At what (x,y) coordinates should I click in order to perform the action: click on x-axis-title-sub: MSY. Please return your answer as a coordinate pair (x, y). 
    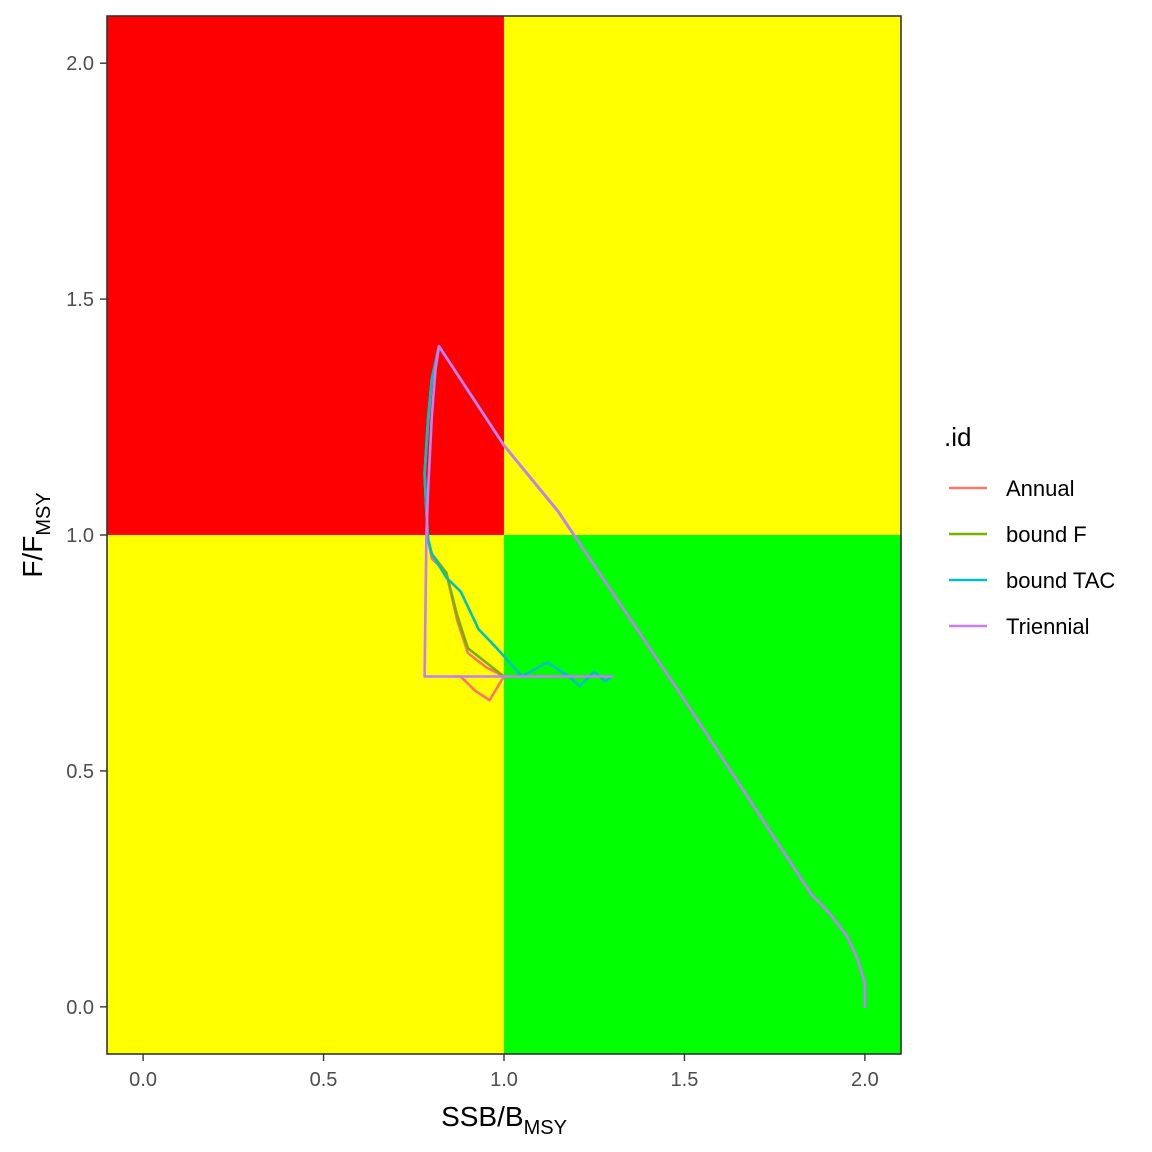
    Looking at the image, I should click on (545, 1128).